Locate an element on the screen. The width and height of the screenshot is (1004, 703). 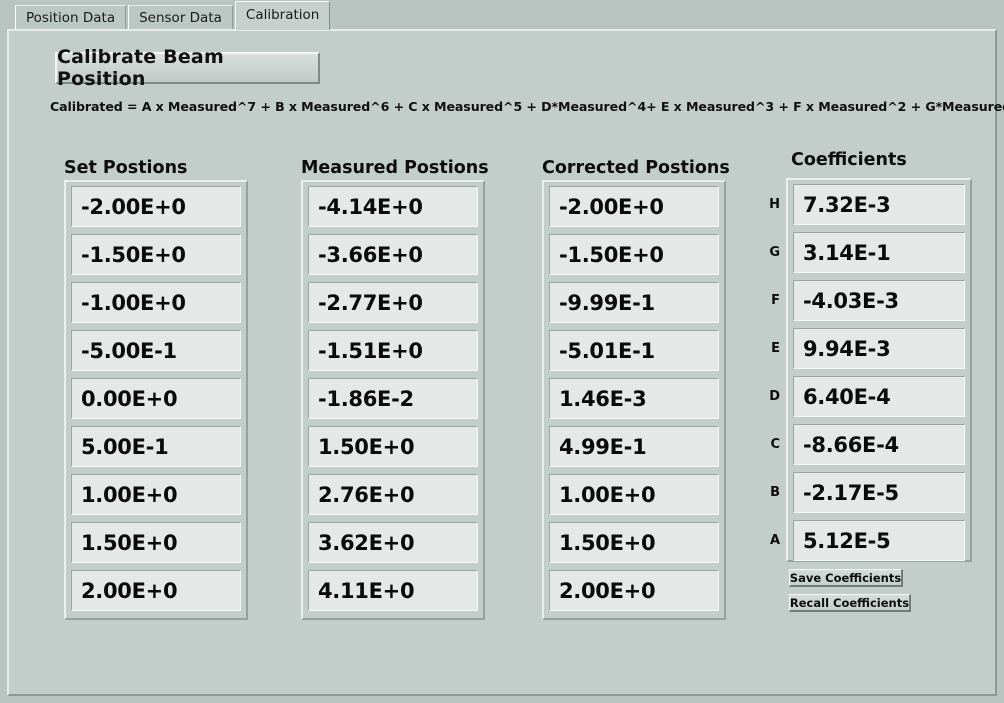
measured-position-cell: -3.66E+0 is located at coordinates (393, 254).